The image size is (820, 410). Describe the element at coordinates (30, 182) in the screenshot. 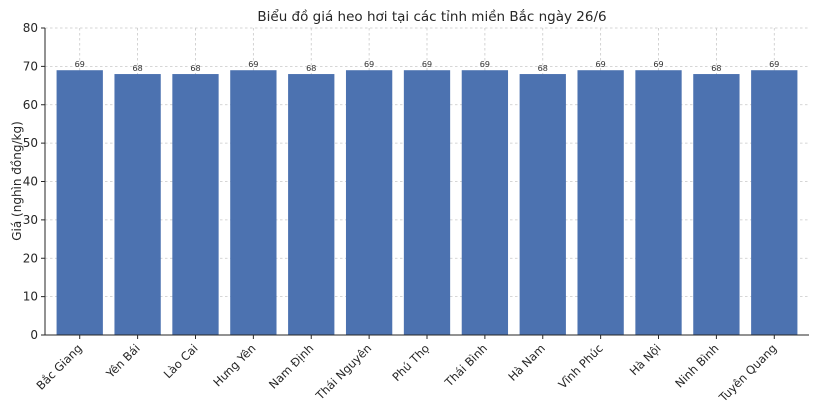

I see `y-tick-label: 40` at that location.